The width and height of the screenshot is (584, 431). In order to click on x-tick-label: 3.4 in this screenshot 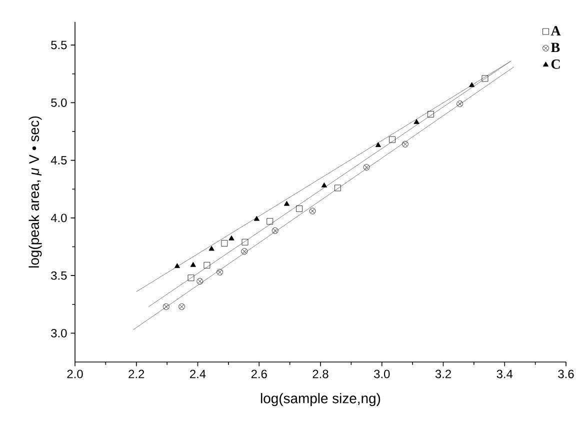, I will do `click(504, 374)`.